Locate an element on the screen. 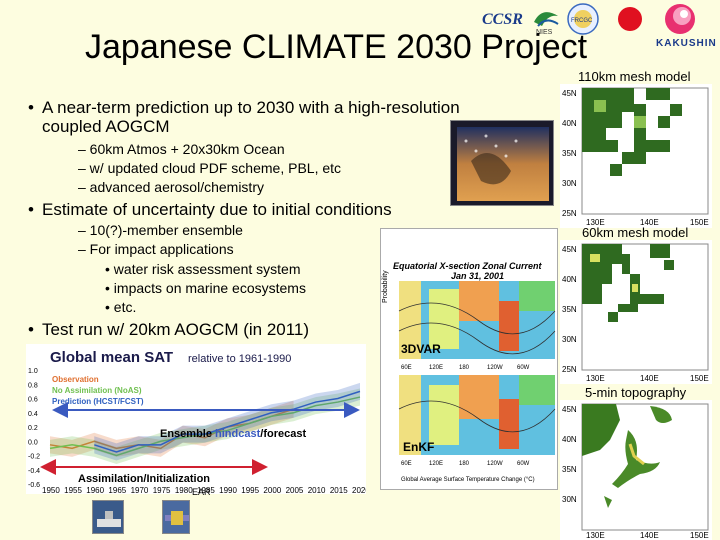 This screenshot has width=720, height=540. sub-item: – 60km Atmos + 20x30km Ocean is located at coordinates (181, 149).